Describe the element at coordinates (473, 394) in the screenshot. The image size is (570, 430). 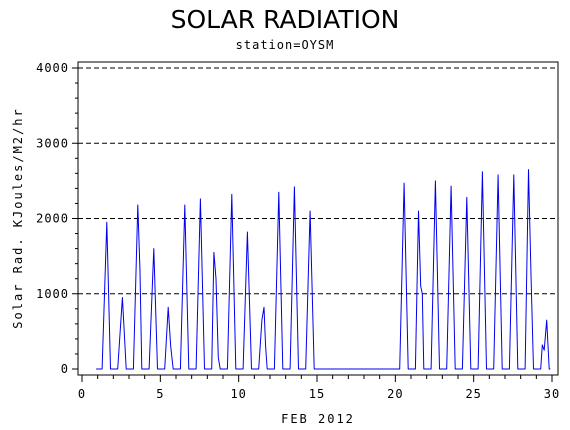
I see `x-tick-label-25: 25` at that location.